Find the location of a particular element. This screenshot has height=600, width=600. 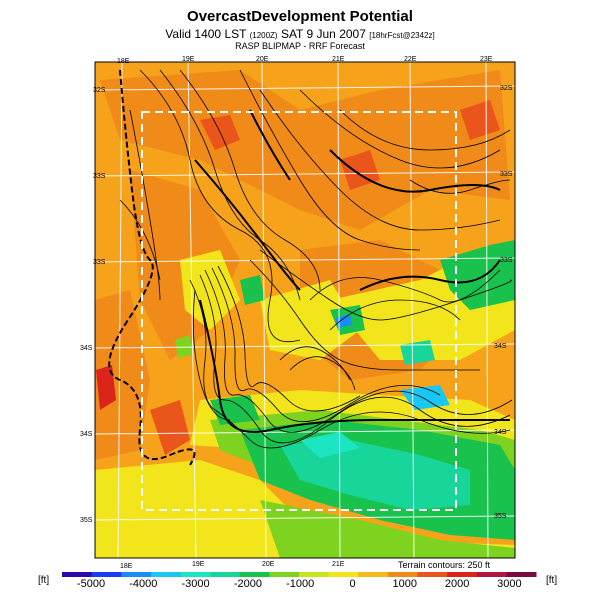

color-scale-tick: 2000 is located at coordinates (457, 584).